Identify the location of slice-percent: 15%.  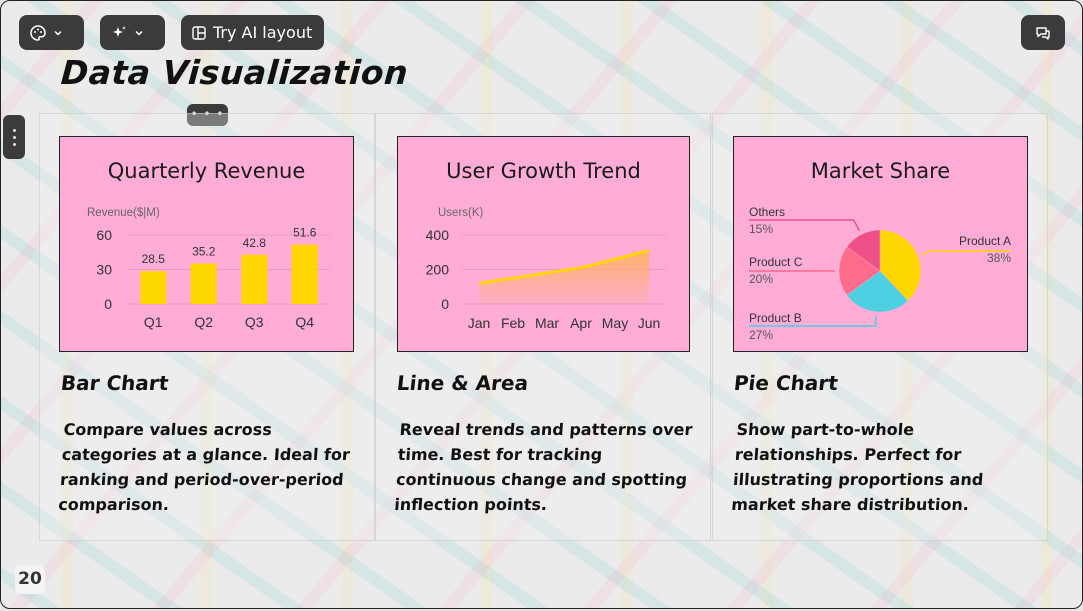
(761, 229).